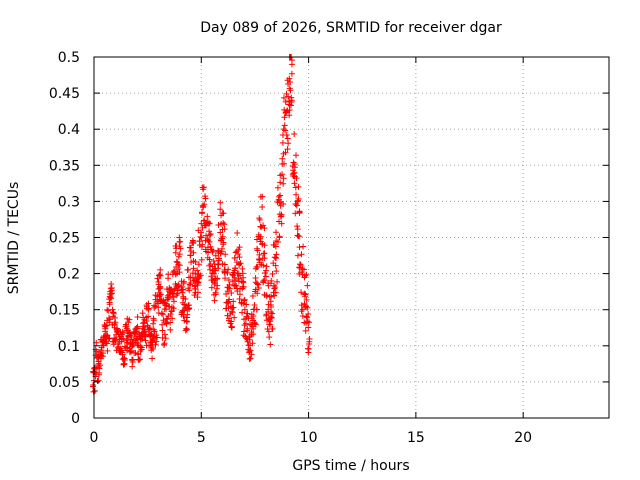 The width and height of the screenshot is (640, 480). I want to click on y-tick-label: 0.3, so click(69, 202).